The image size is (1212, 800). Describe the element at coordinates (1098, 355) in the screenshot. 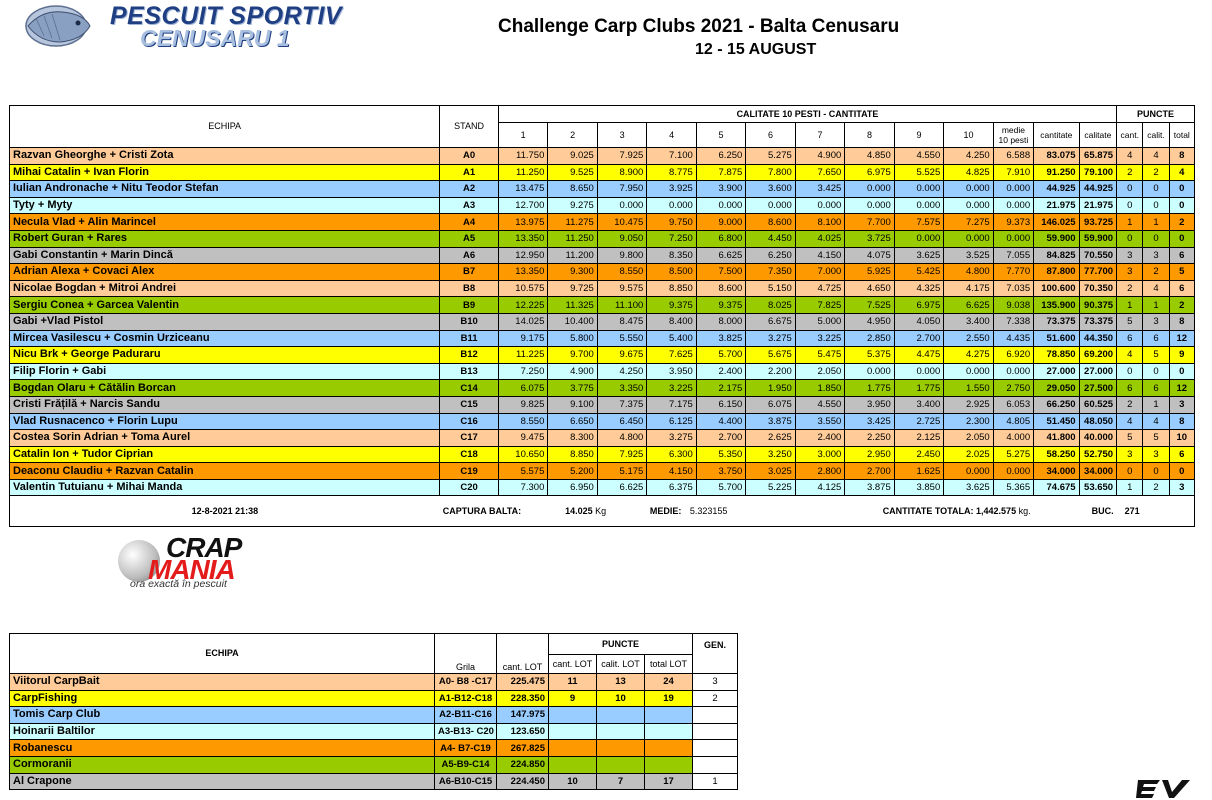

I see `calitate-cell: 69.200` at that location.